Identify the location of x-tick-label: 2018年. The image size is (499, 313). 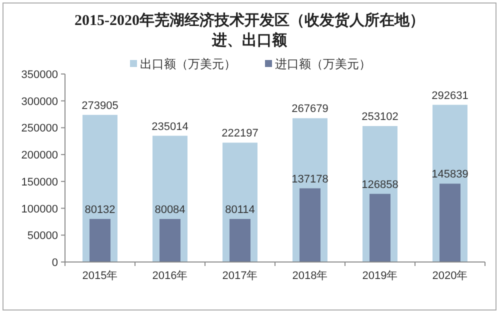
(310, 276).